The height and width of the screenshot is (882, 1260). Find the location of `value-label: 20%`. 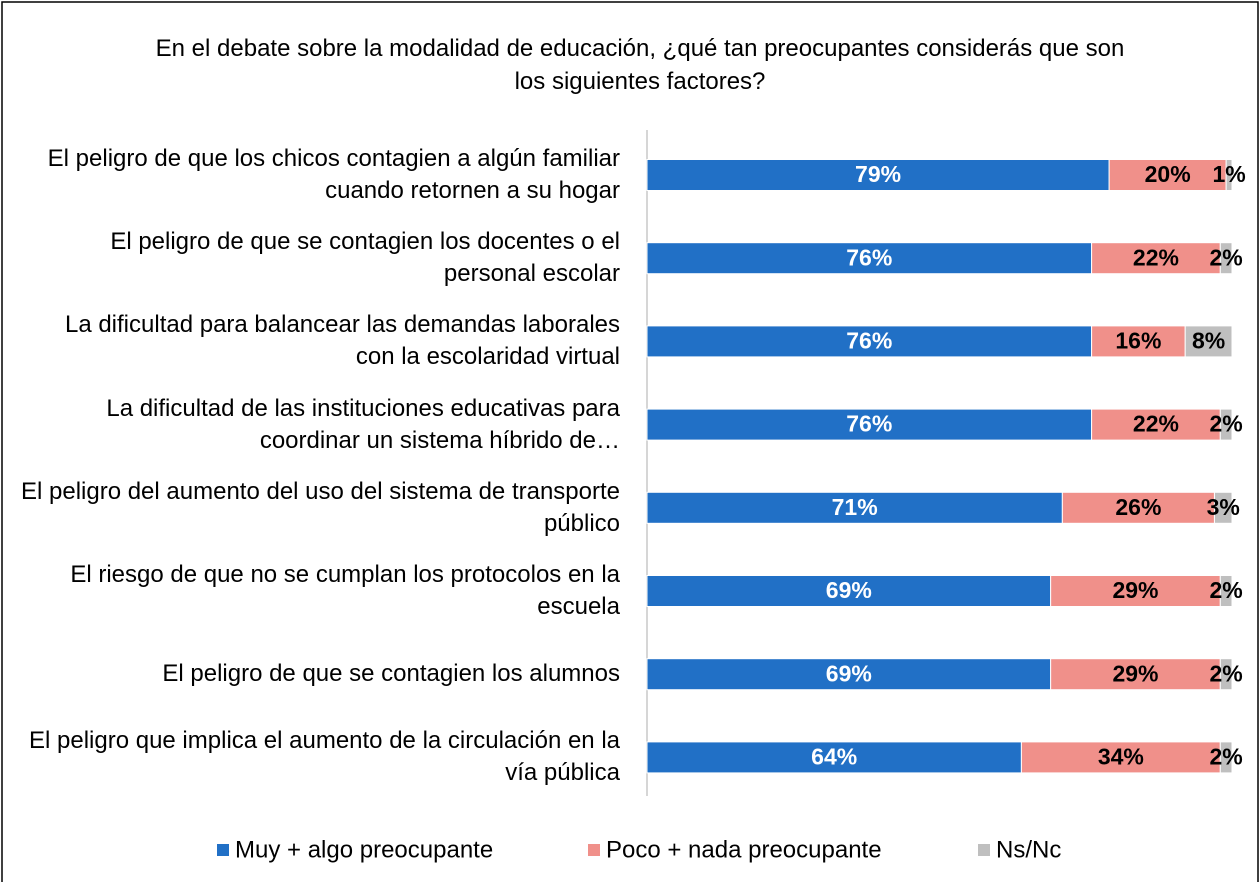

value-label: 20% is located at coordinates (1168, 174).